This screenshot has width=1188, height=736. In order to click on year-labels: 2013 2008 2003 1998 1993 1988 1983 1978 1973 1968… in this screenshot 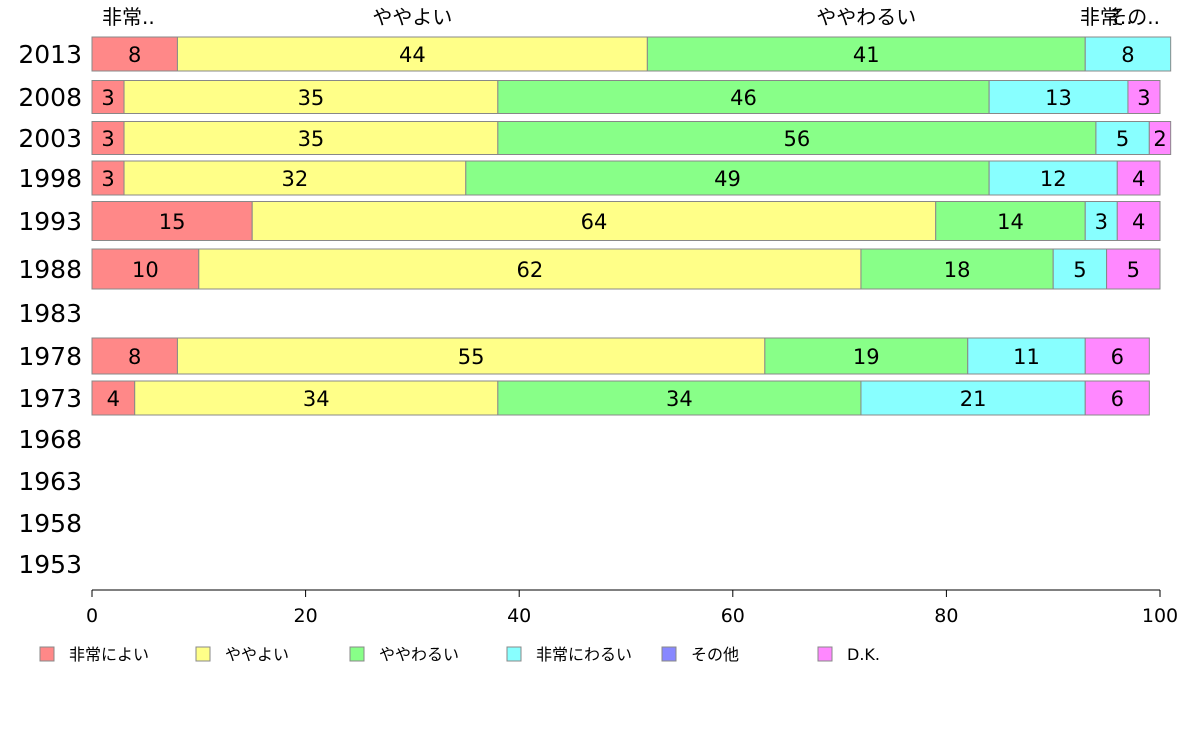, I will do `click(50, 309)`.